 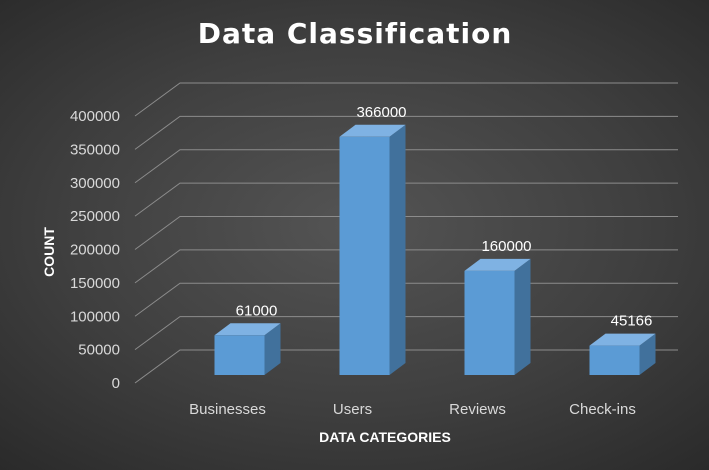 I want to click on y-tick-label: 350000, so click(x=95, y=149).